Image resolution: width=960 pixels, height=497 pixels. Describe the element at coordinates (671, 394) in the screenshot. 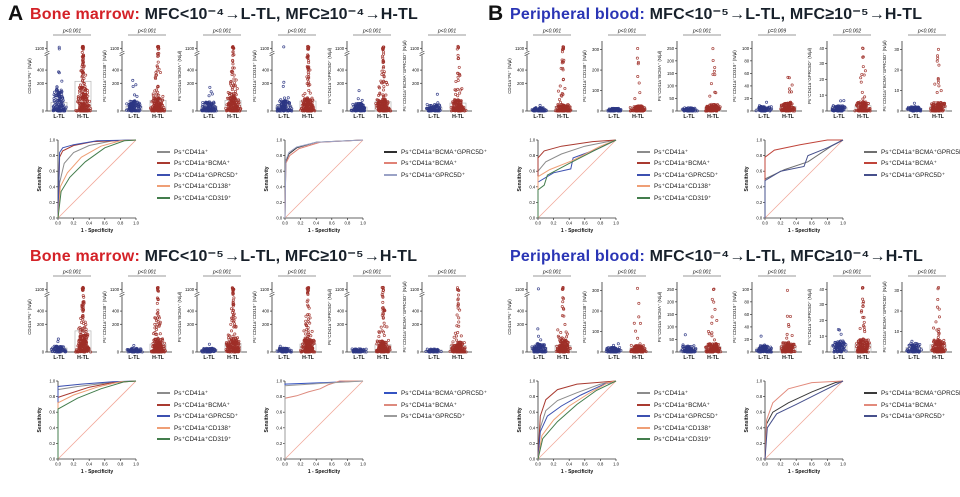

I see `legend-label: Ps⁺CD41a⁺` at that location.